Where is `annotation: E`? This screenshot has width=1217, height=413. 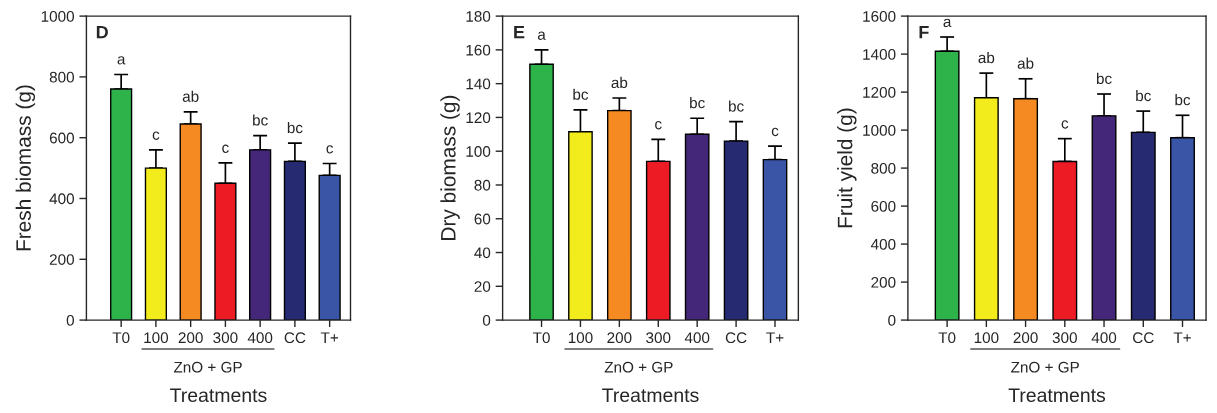 annotation: E is located at coordinates (519, 32).